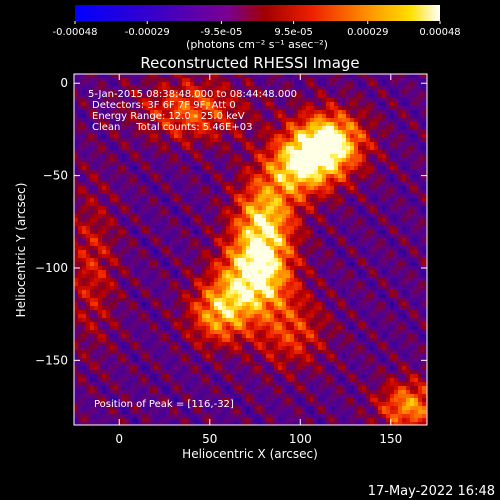 The image size is (500, 500). I want to click on colorbar-tick-label: -0.00048, so click(75, 32).